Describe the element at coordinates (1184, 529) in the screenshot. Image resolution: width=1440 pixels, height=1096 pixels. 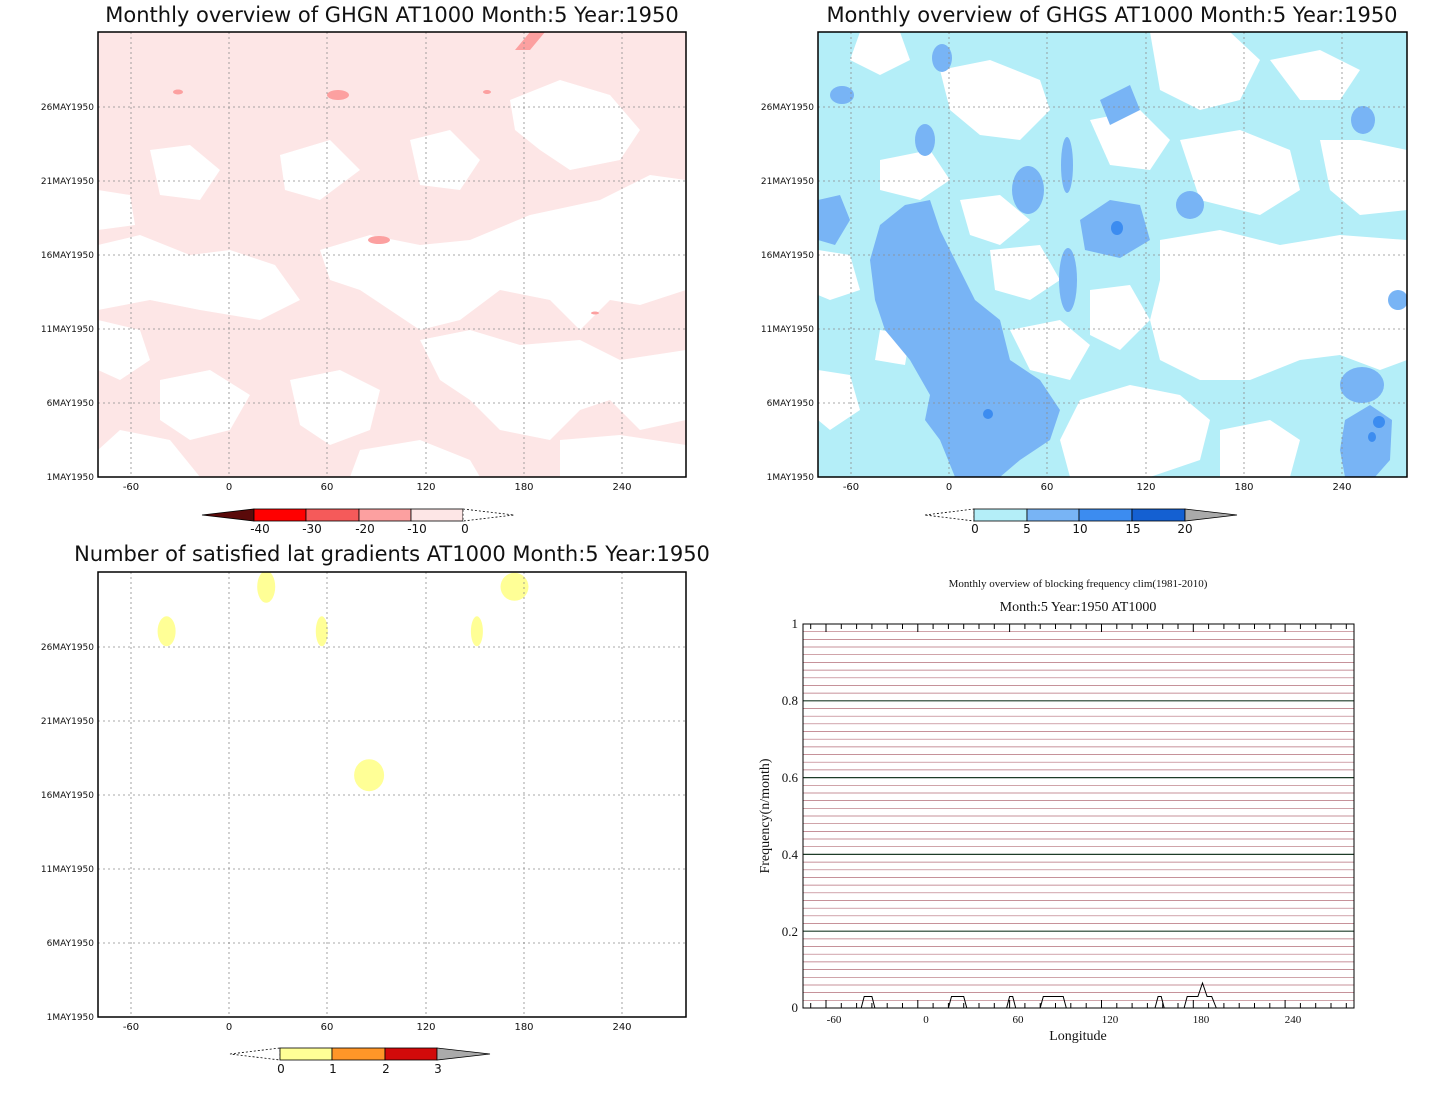
I see `ghgs-cb-tick: 20` at that location.